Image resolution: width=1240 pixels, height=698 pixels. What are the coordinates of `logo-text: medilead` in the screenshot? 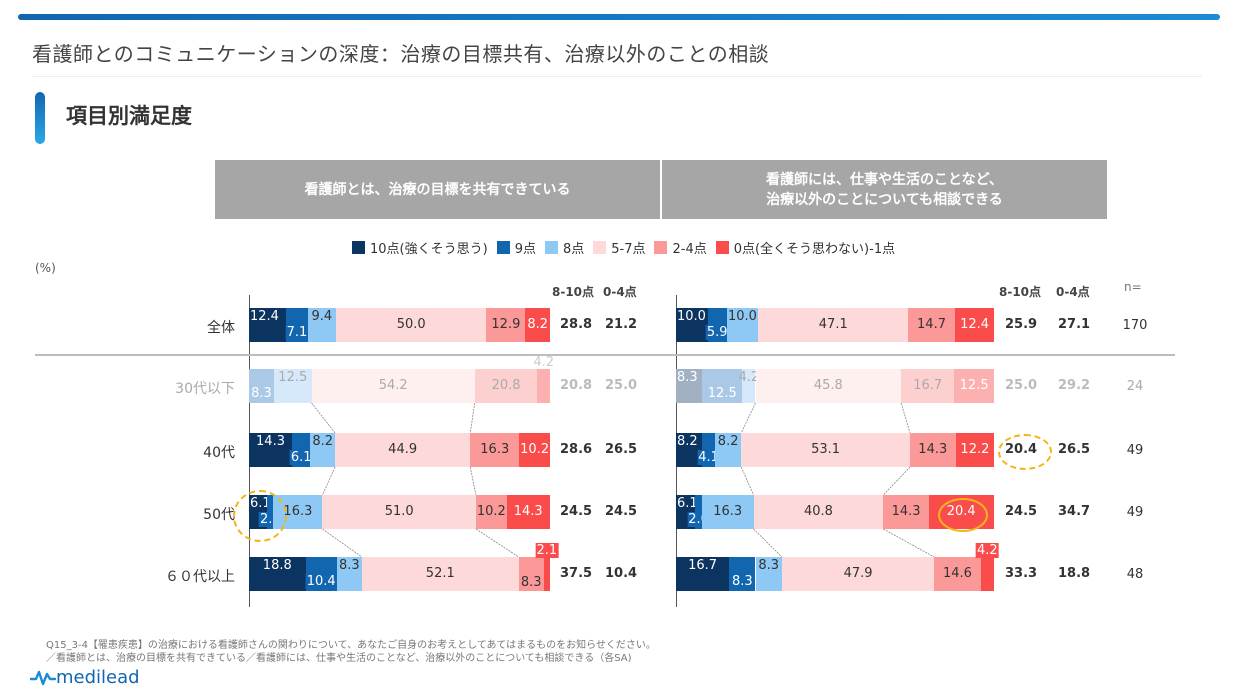 It's located at (98, 677).